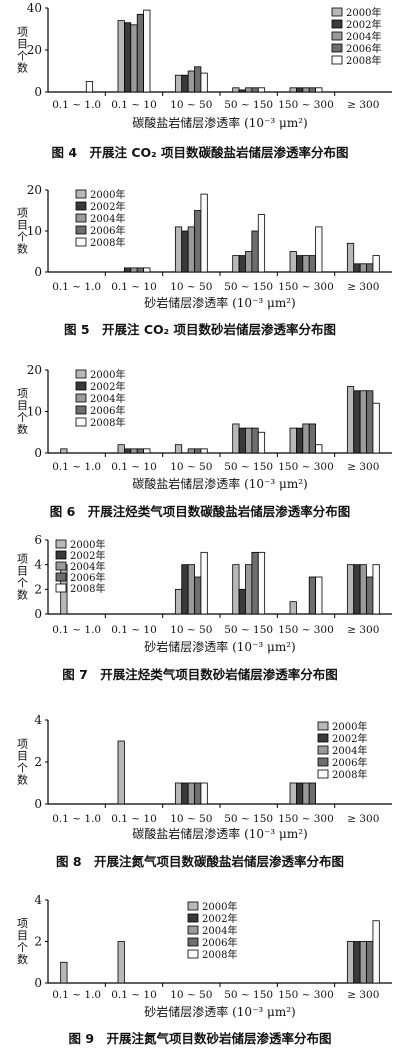  I want to click on y-tick-label: 0, so click(38, 453).